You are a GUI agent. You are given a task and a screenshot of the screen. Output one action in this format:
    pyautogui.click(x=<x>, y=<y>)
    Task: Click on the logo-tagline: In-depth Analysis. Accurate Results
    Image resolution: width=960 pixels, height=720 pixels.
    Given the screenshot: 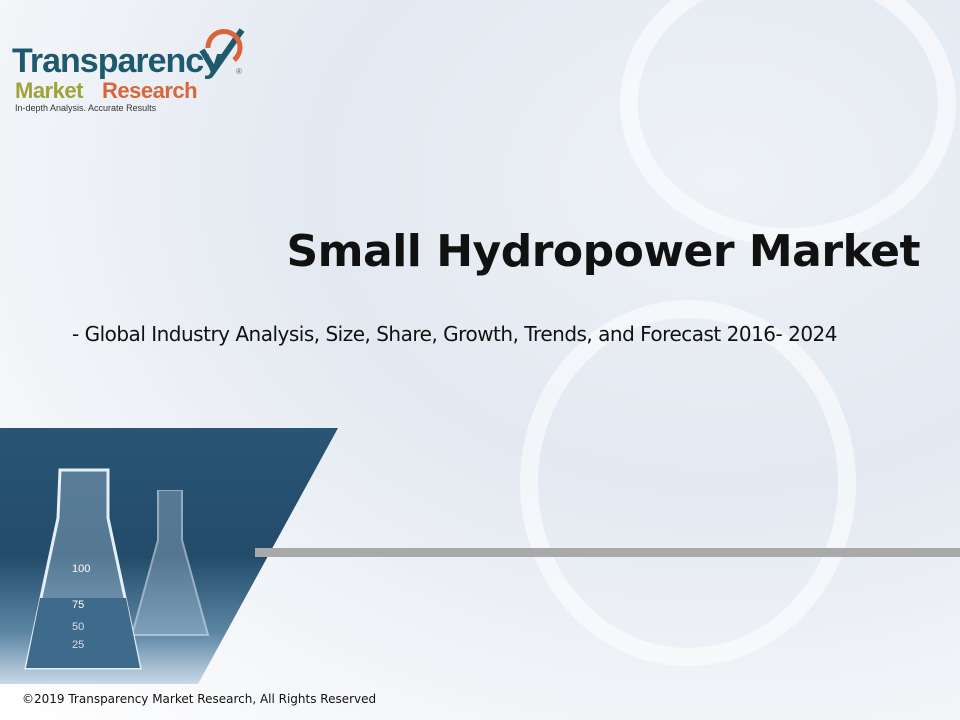 What is the action you would take?
    pyautogui.click(x=86, y=108)
    